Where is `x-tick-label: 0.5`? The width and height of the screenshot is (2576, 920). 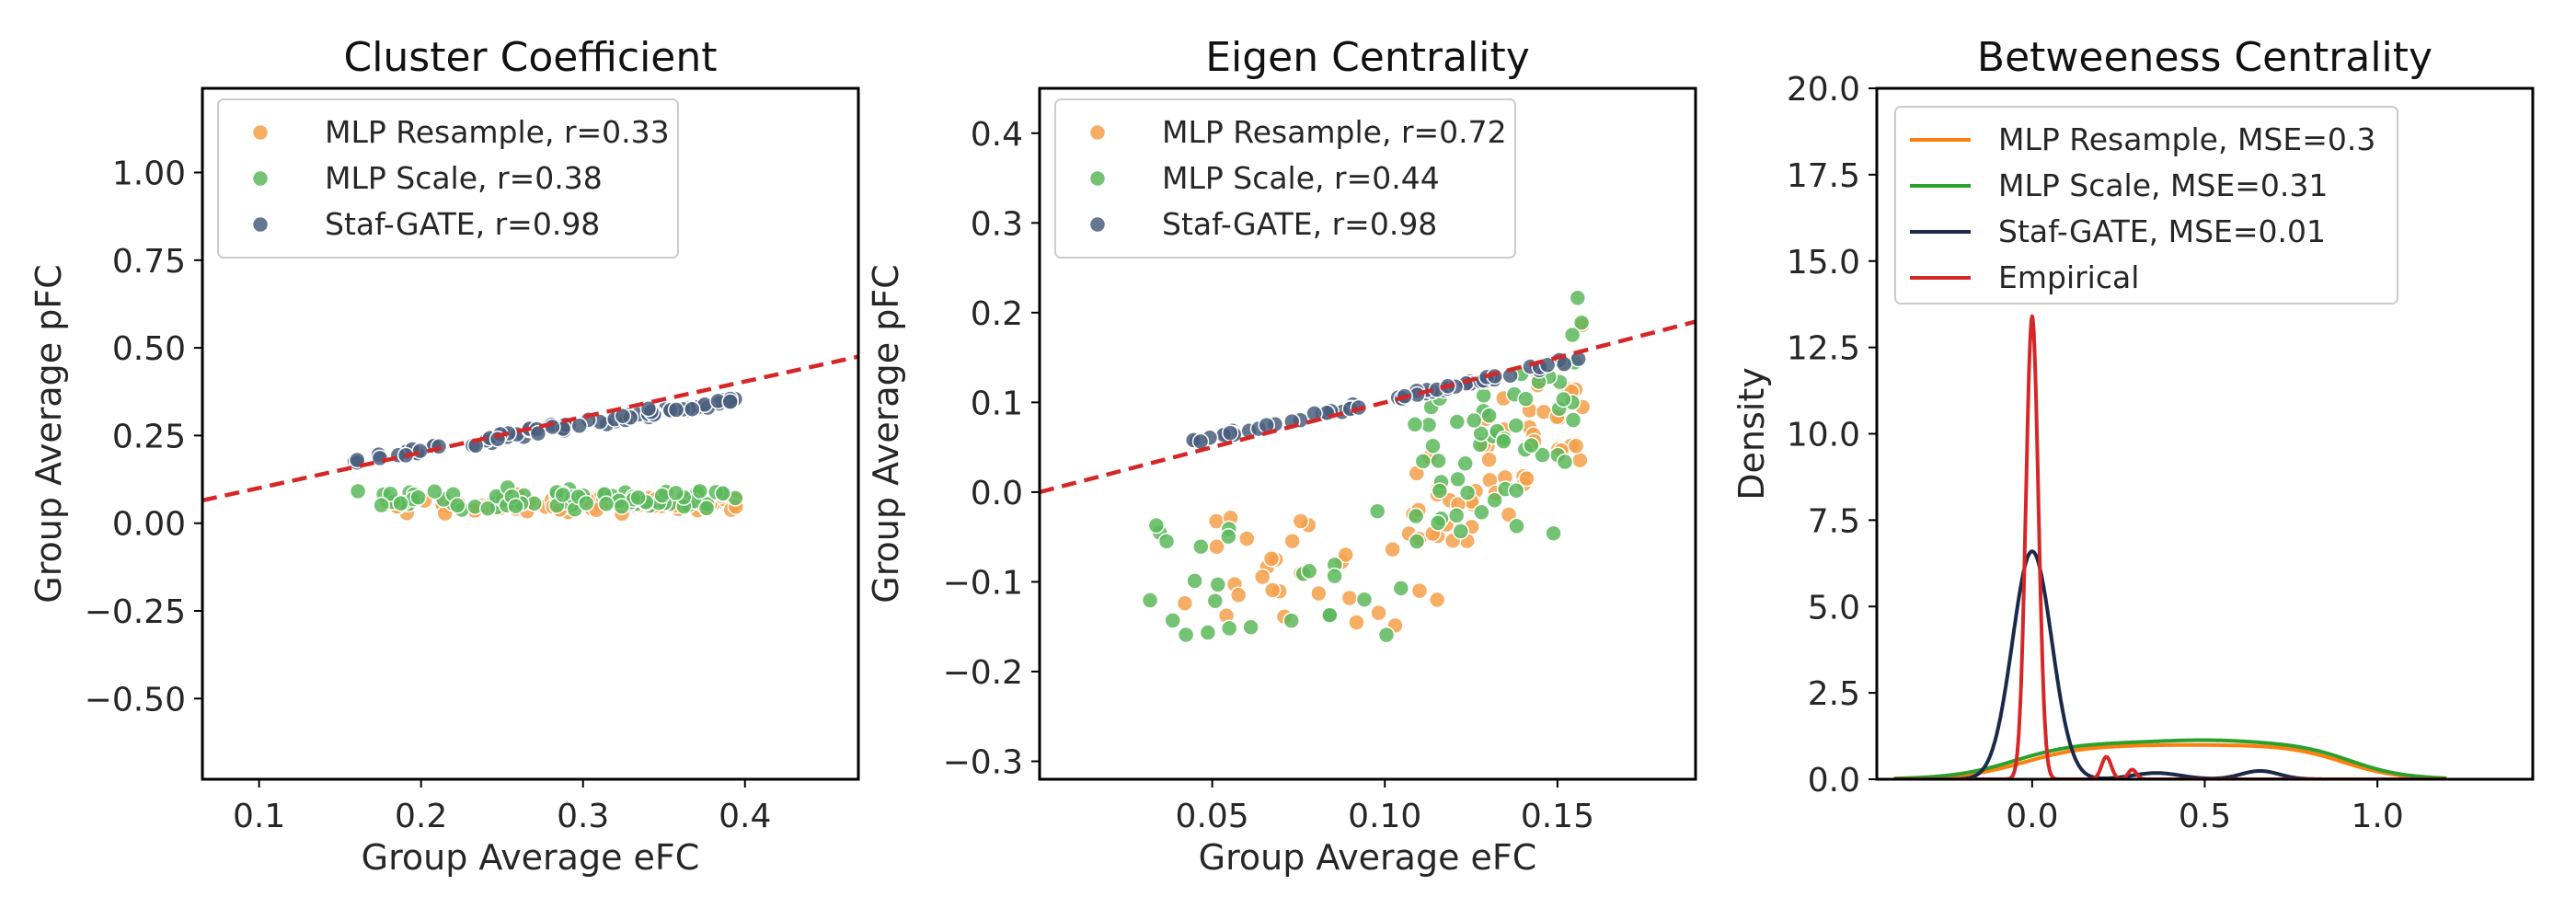
x-tick-label: 0.5 is located at coordinates (2205, 816).